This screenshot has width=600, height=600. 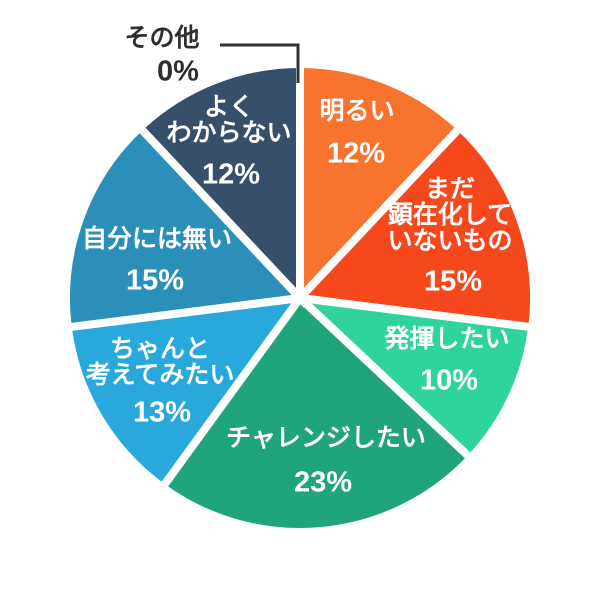 What do you see at coordinates (323, 482) in the screenshot?
I see `slice-pct-challenge-shitai: 23%` at bounding box center [323, 482].